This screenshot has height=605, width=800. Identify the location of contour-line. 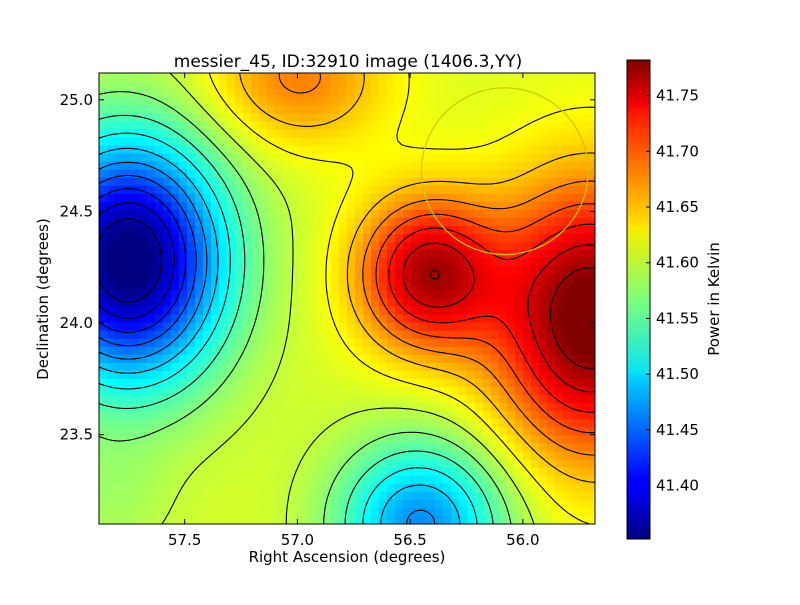
(485, 318).